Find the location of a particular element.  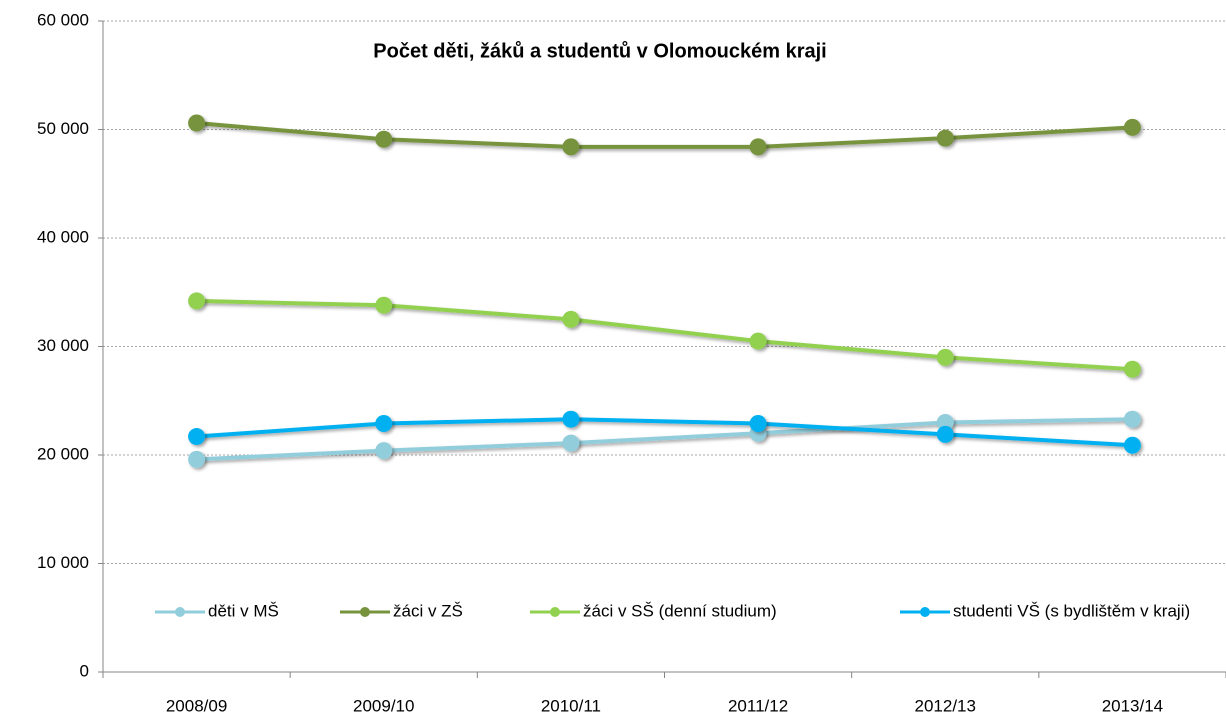

x-tick-label: 2008/09 is located at coordinates (196, 705).